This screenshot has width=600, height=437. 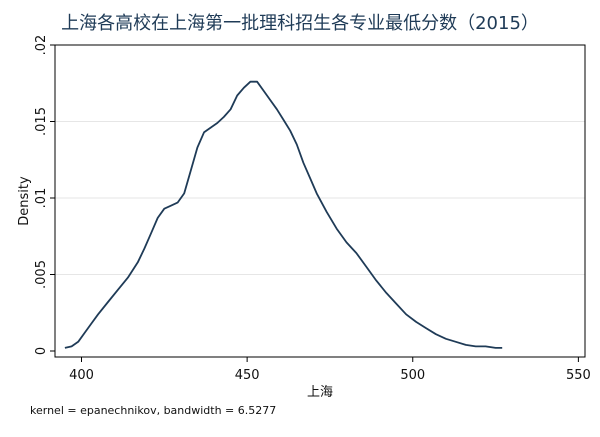 What do you see at coordinates (578, 375) in the screenshot?
I see `x-tick-label: 550` at bounding box center [578, 375].